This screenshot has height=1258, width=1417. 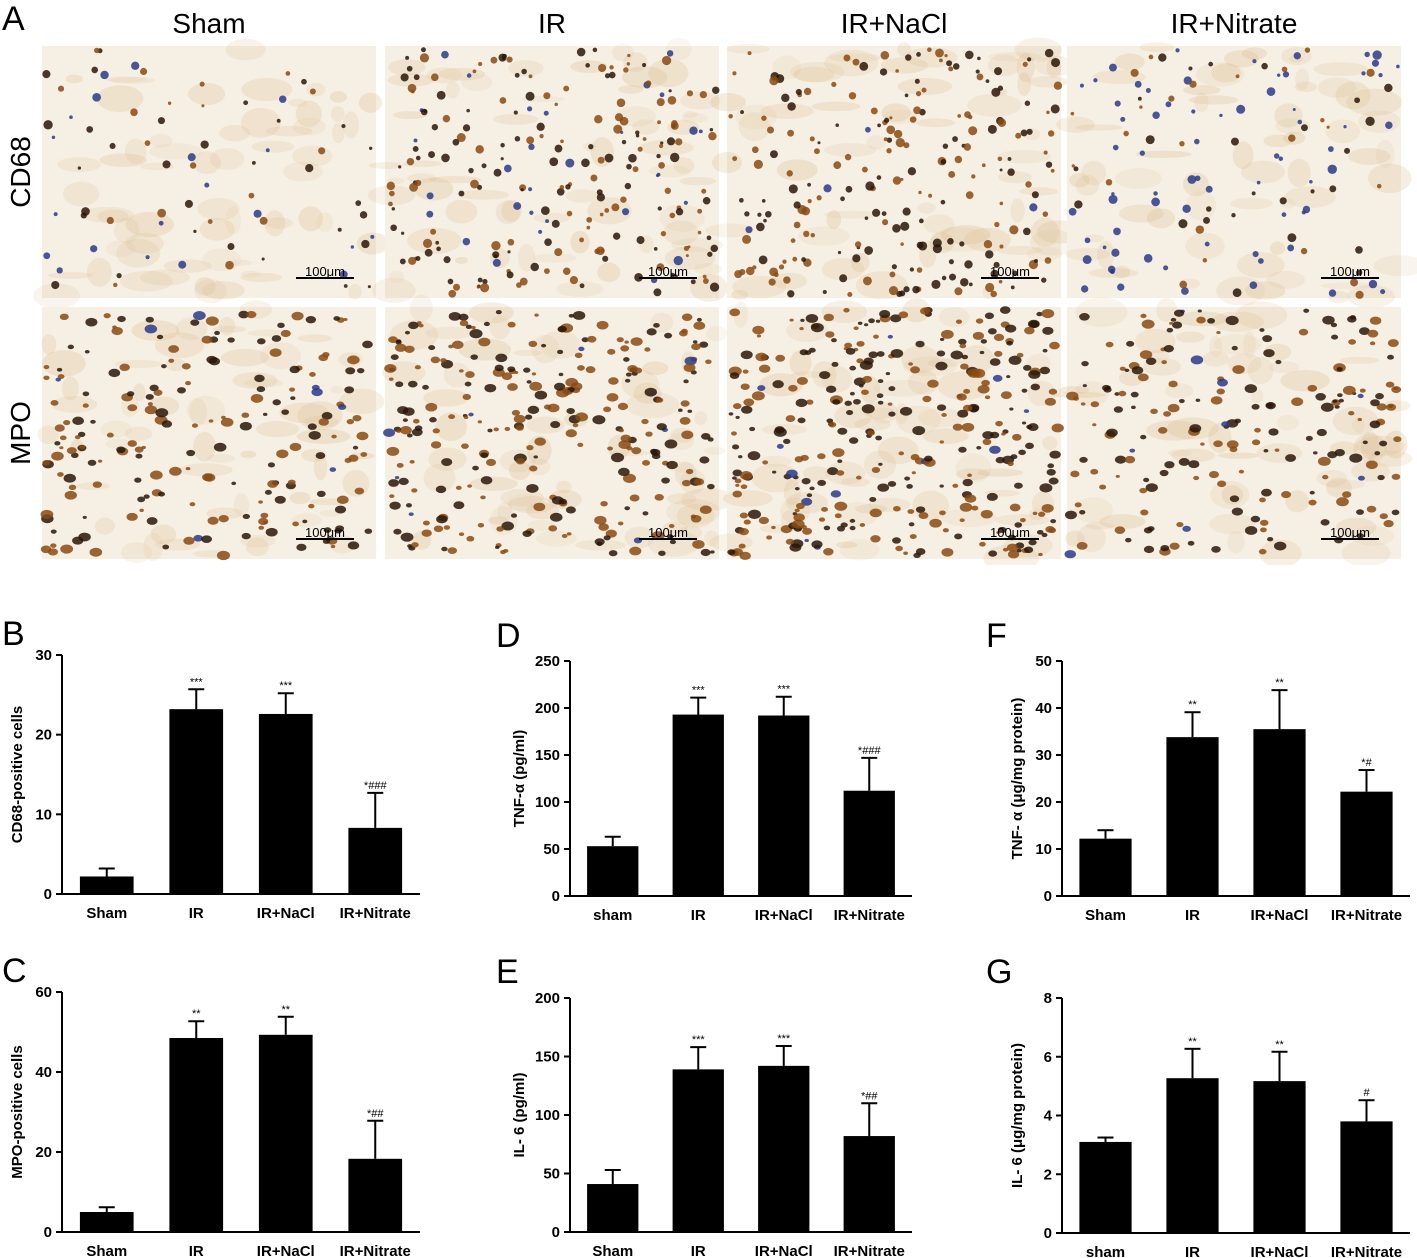 I want to click on panel-letter-d: D, so click(x=508, y=636).